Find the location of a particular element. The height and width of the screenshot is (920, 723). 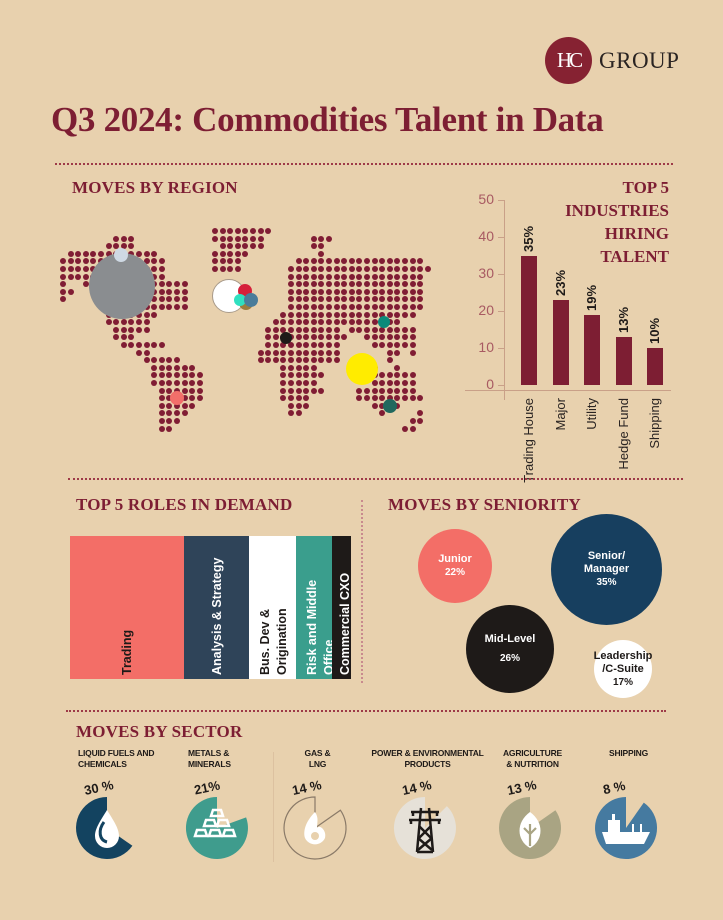

sector-divider is located at coordinates (273, 807).